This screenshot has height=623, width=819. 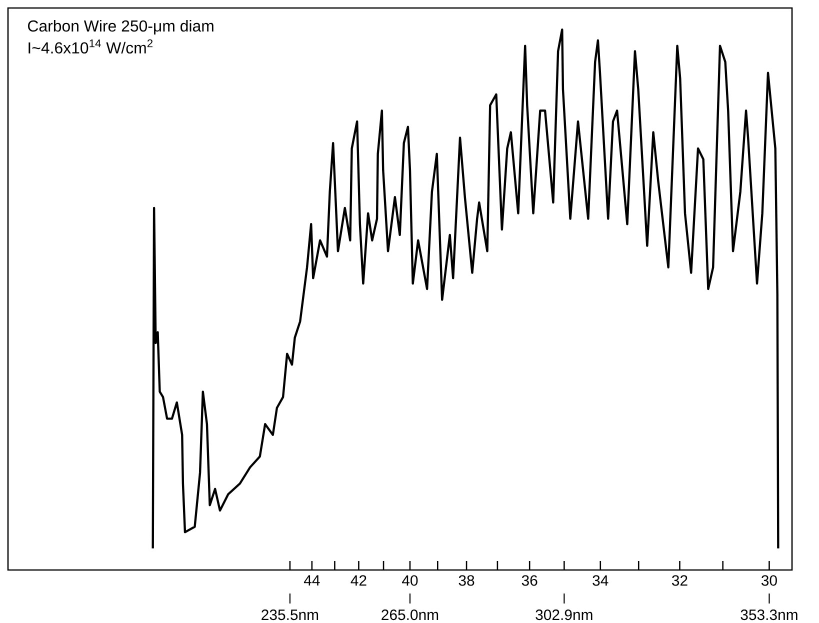 What do you see at coordinates (90, 46) in the screenshot?
I see `text: I~4.6x10$^{14}$ W/cm$^{2}$` at bounding box center [90, 46].